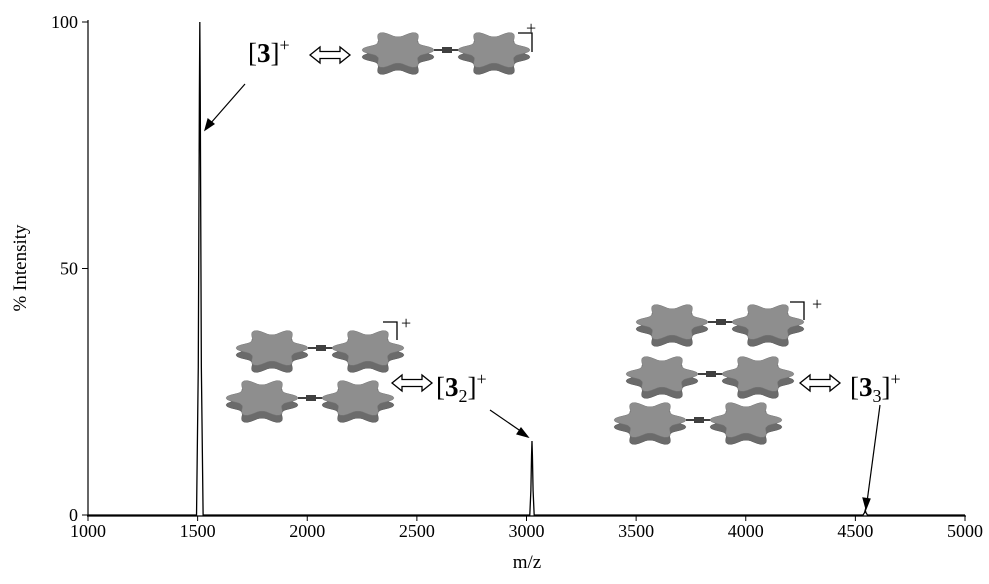 This screenshot has height=584, width=989. I want to click on ion-label: [33]+, so click(875, 387).